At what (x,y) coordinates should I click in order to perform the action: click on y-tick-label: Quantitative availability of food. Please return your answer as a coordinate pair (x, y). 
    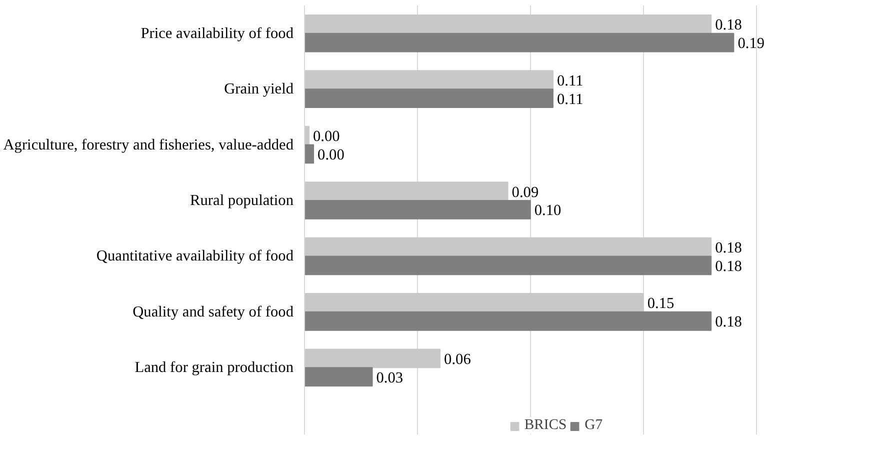
    Looking at the image, I should click on (195, 256).